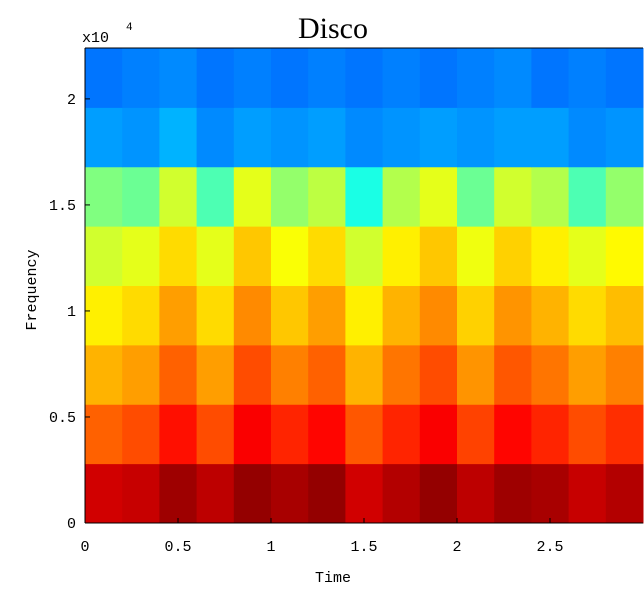  What do you see at coordinates (95, 38) in the screenshot?
I see `y-multiplier: x10` at bounding box center [95, 38].